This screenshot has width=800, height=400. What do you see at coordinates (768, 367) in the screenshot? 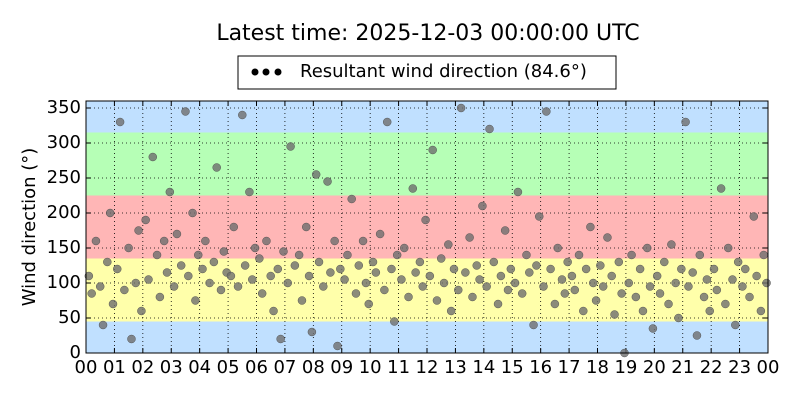
I see `x-tick-label: 00` at bounding box center [768, 367].